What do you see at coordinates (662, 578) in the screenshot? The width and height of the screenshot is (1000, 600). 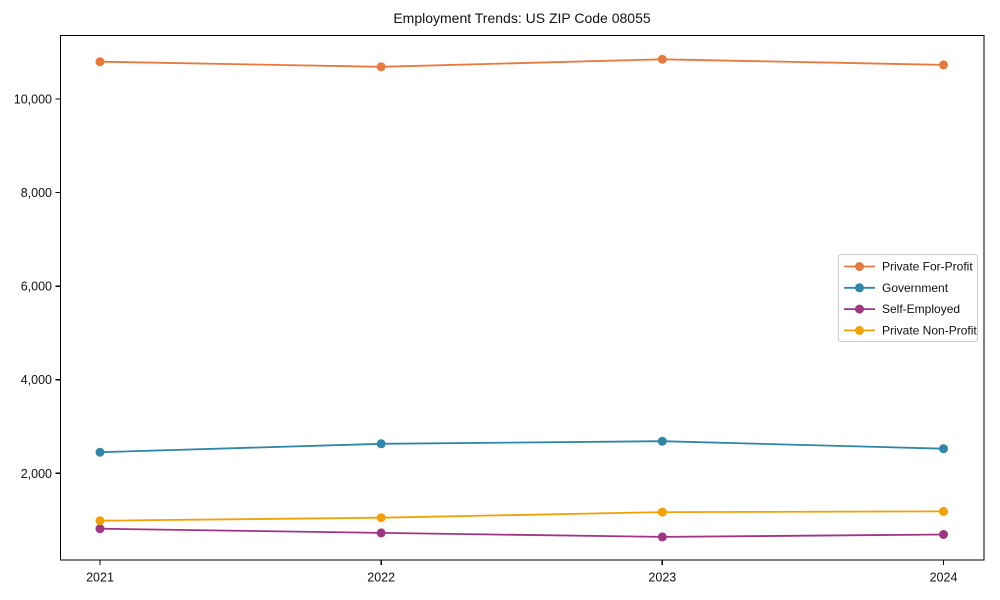 I see `x-axis-tick-label: 2023` at bounding box center [662, 578].